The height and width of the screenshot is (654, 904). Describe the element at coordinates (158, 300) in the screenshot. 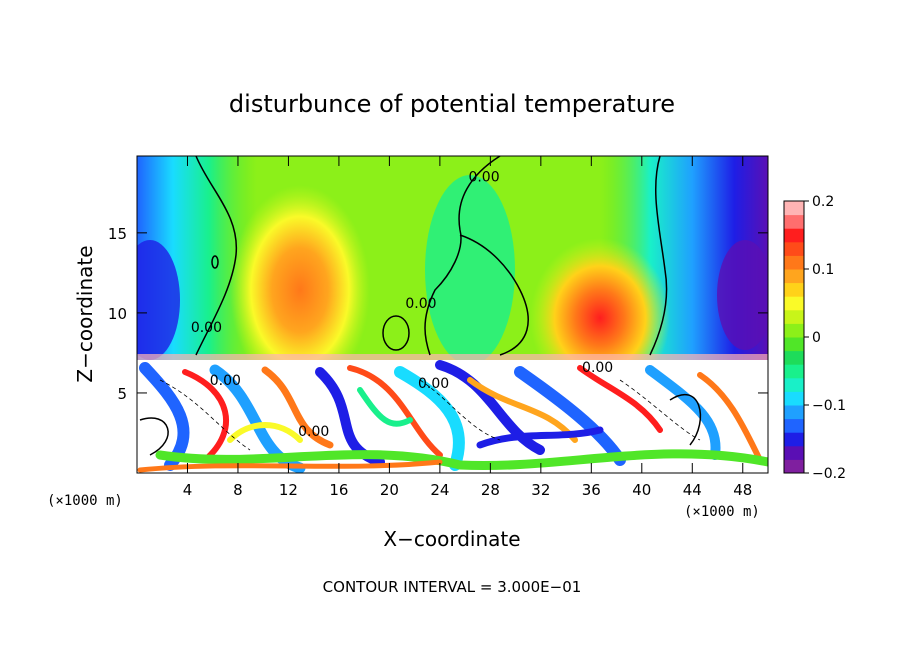

I see `field-cool-blob-left` at that location.